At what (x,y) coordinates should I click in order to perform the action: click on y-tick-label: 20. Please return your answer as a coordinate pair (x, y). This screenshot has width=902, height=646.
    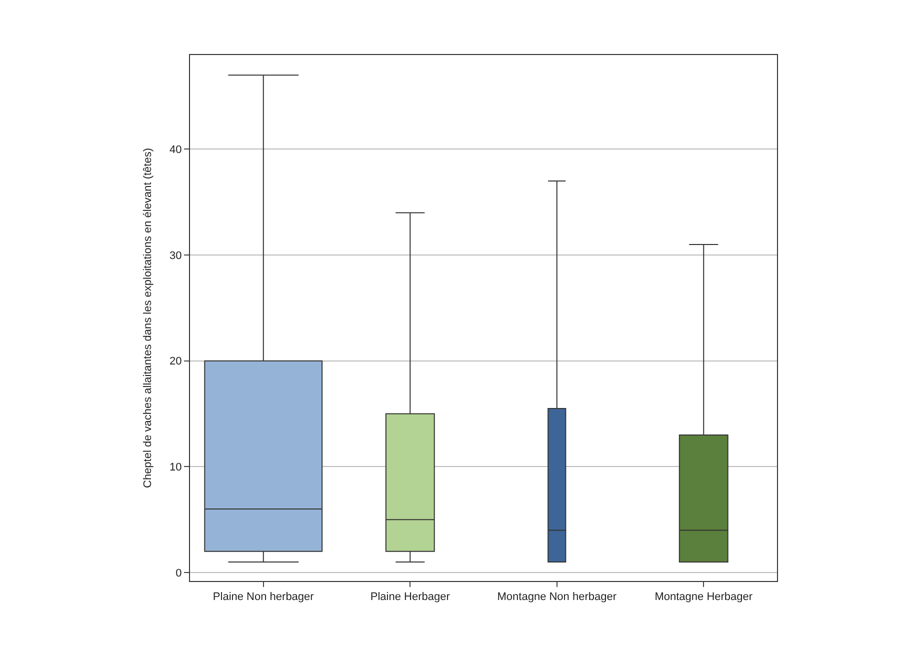
    Looking at the image, I should click on (176, 362).